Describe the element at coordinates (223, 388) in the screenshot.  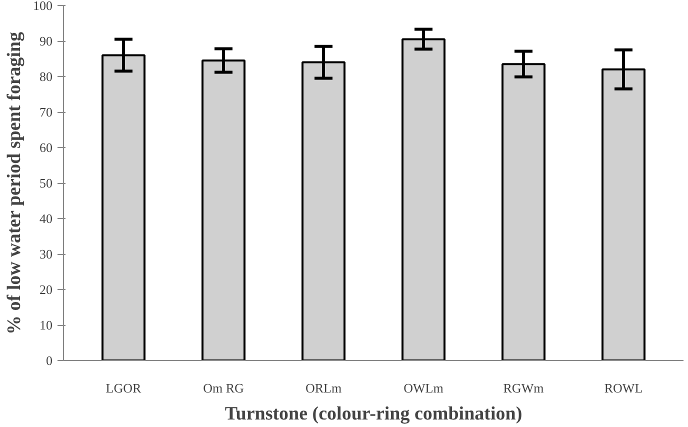
I see `x-tick-label: Om RG` at that location.